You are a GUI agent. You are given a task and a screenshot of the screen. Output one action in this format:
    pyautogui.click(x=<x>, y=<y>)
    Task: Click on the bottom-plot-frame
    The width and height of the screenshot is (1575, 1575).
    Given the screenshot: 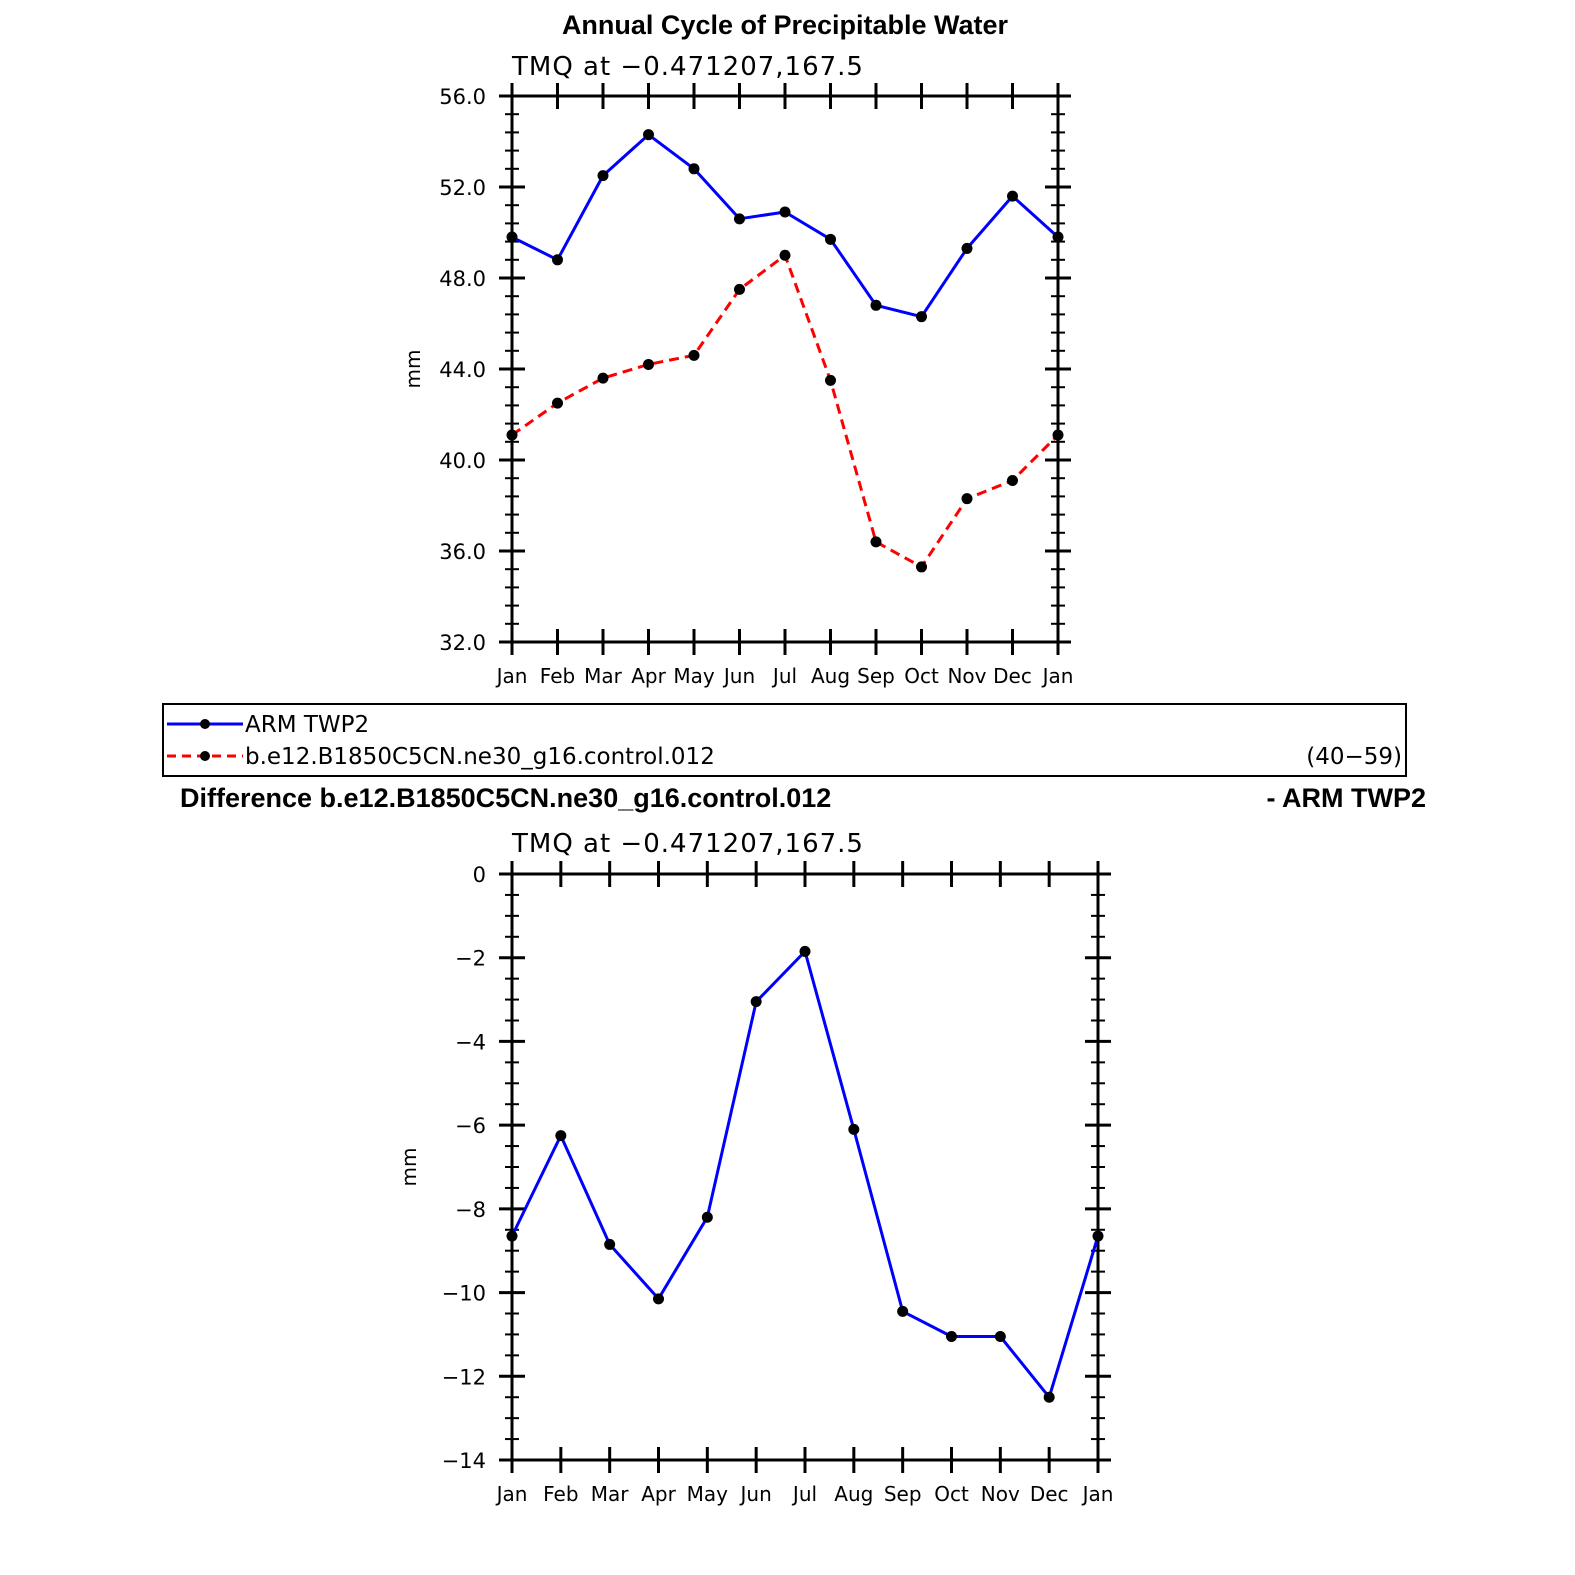 What is the action you would take?
    pyautogui.click(x=805, y=1167)
    